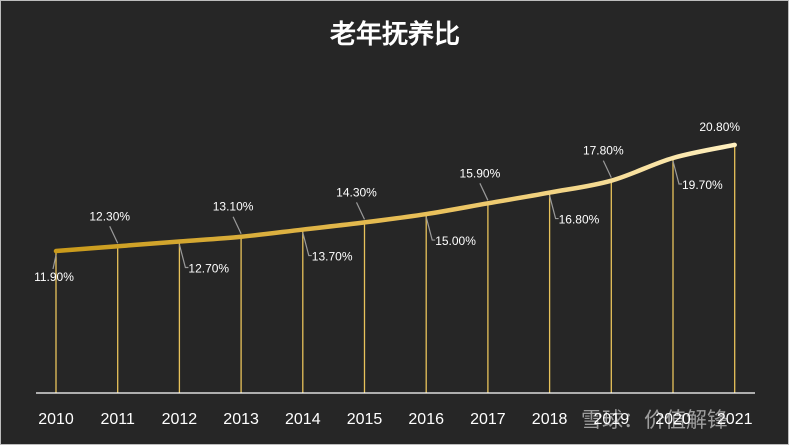  What do you see at coordinates (719, 127) in the screenshot?
I see `data-label: 20.80%` at bounding box center [719, 127].